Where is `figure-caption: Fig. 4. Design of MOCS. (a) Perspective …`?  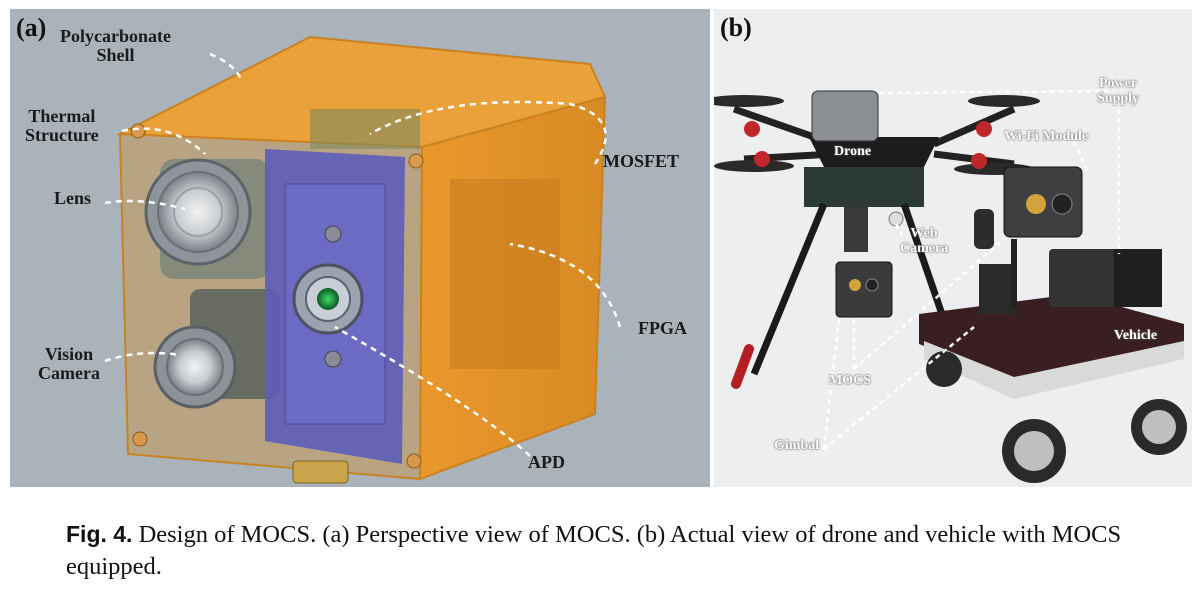
figure-caption: Fig. 4. Design of MOCS. (a) Perspective … is located at coordinates (611, 550).